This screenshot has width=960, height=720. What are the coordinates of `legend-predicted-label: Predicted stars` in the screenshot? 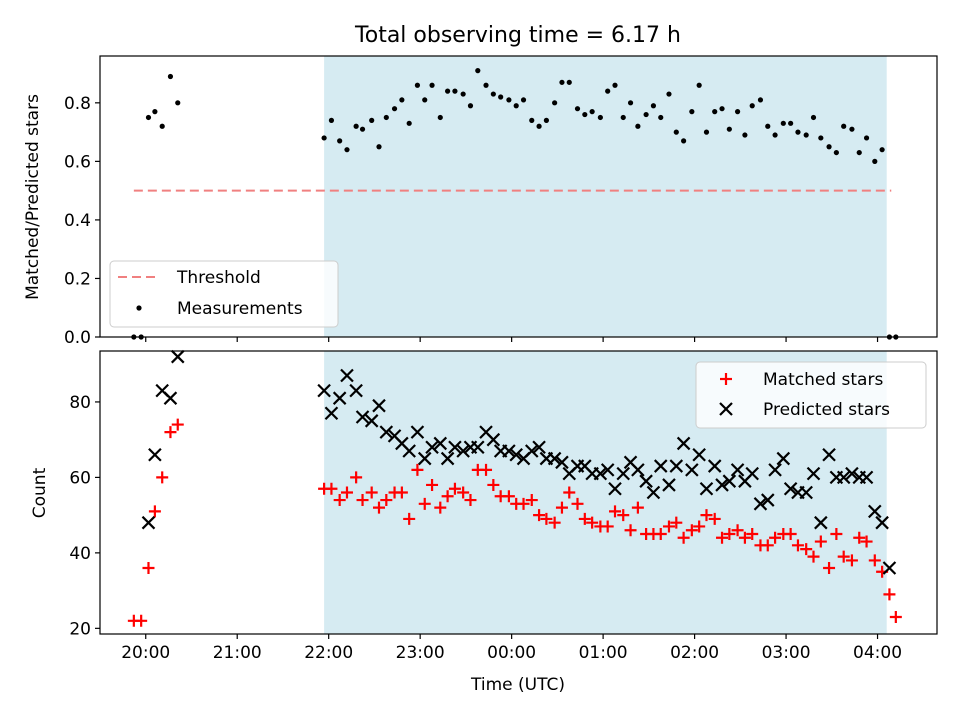 It's located at (826, 410).